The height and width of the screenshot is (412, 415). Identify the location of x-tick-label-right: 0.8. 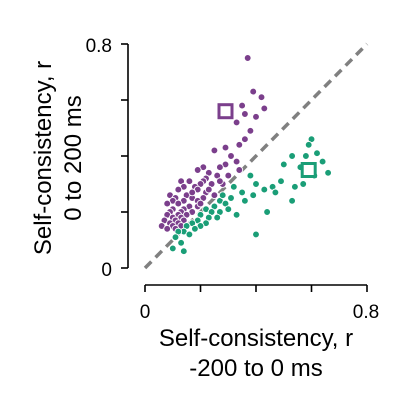
(366, 312).